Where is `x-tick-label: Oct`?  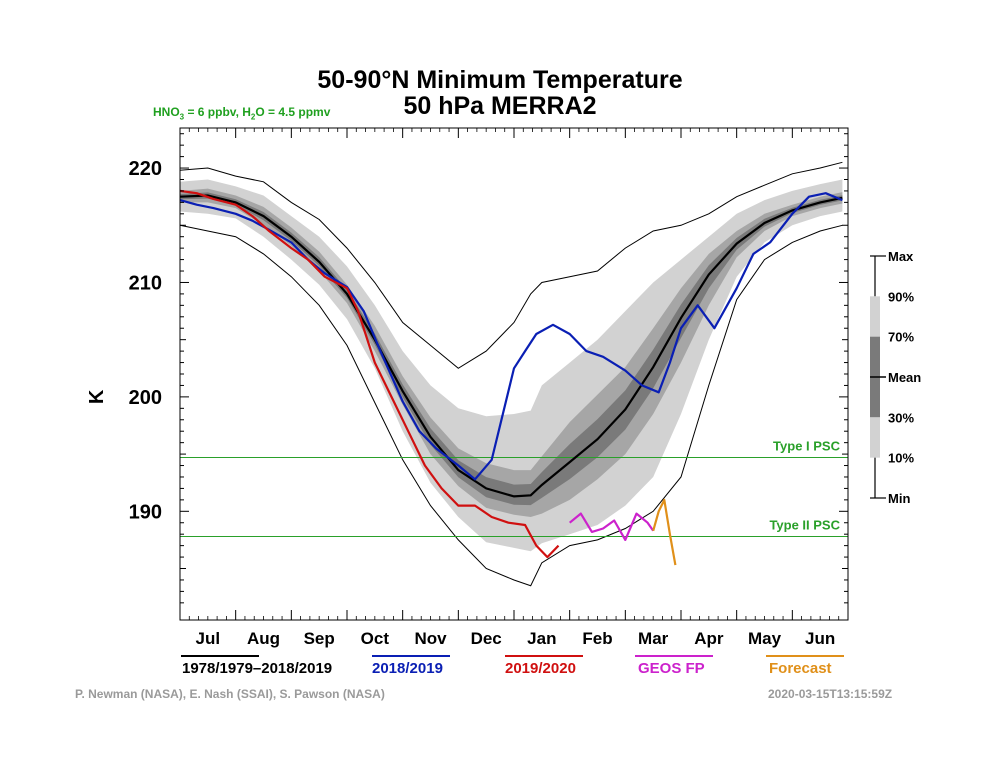 x-tick-label: Oct is located at coordinates (375, 638).